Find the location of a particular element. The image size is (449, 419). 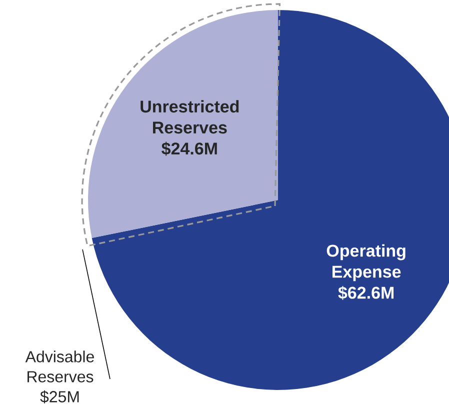

text: Advisable Reserves $25M is located at coordinates (59, 377).